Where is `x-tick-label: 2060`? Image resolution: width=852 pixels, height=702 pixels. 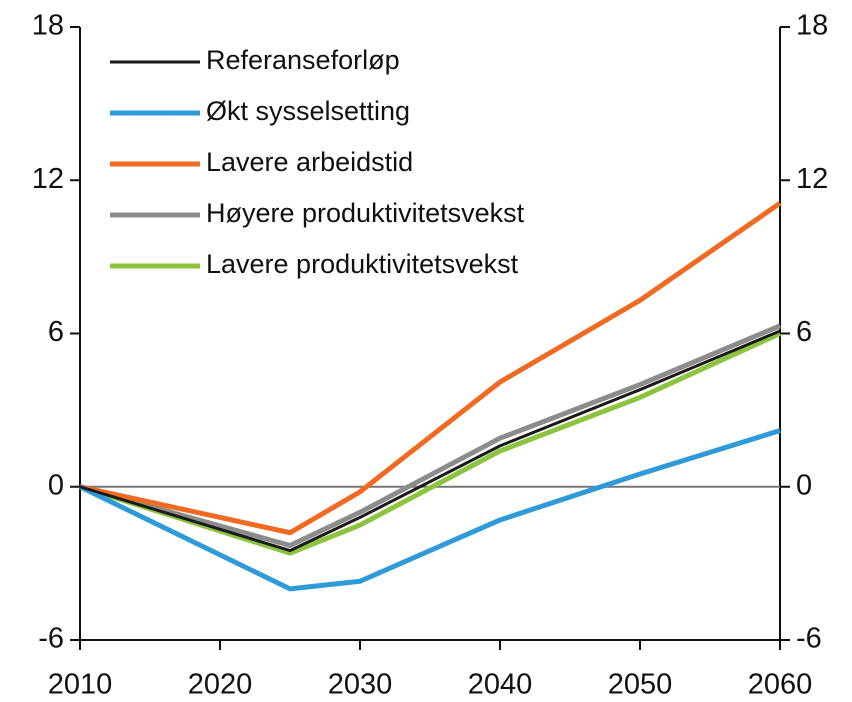 x-tick-label: 2060 is located at coordinates (780, 685).